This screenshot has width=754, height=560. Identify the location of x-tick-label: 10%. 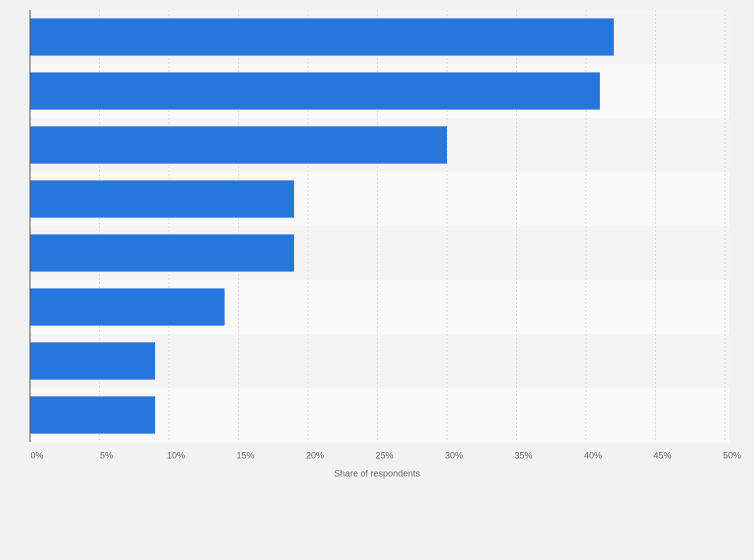
(176, 455).